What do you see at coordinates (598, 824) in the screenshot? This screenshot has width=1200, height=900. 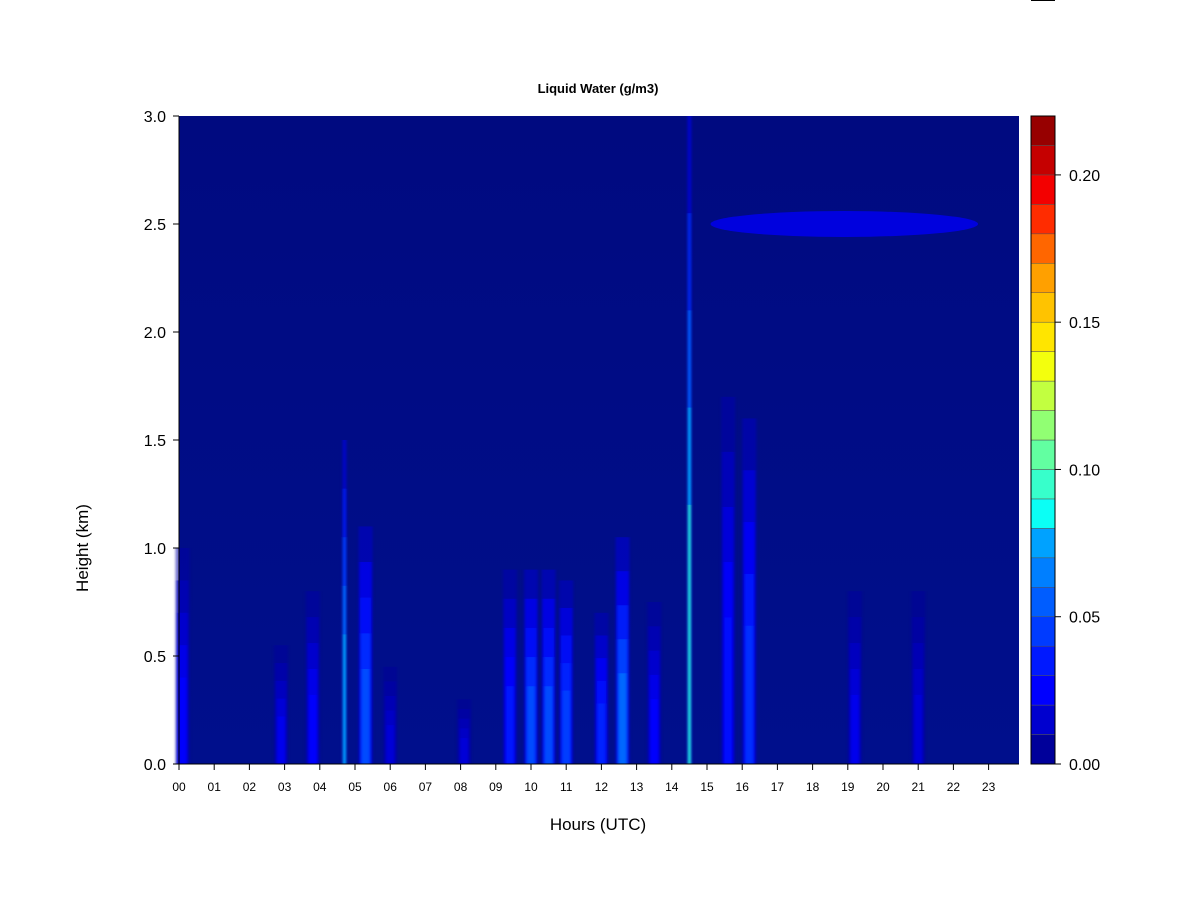 I see `x-axis-label: Hours (UTC)` at bounding box center [598, 824].